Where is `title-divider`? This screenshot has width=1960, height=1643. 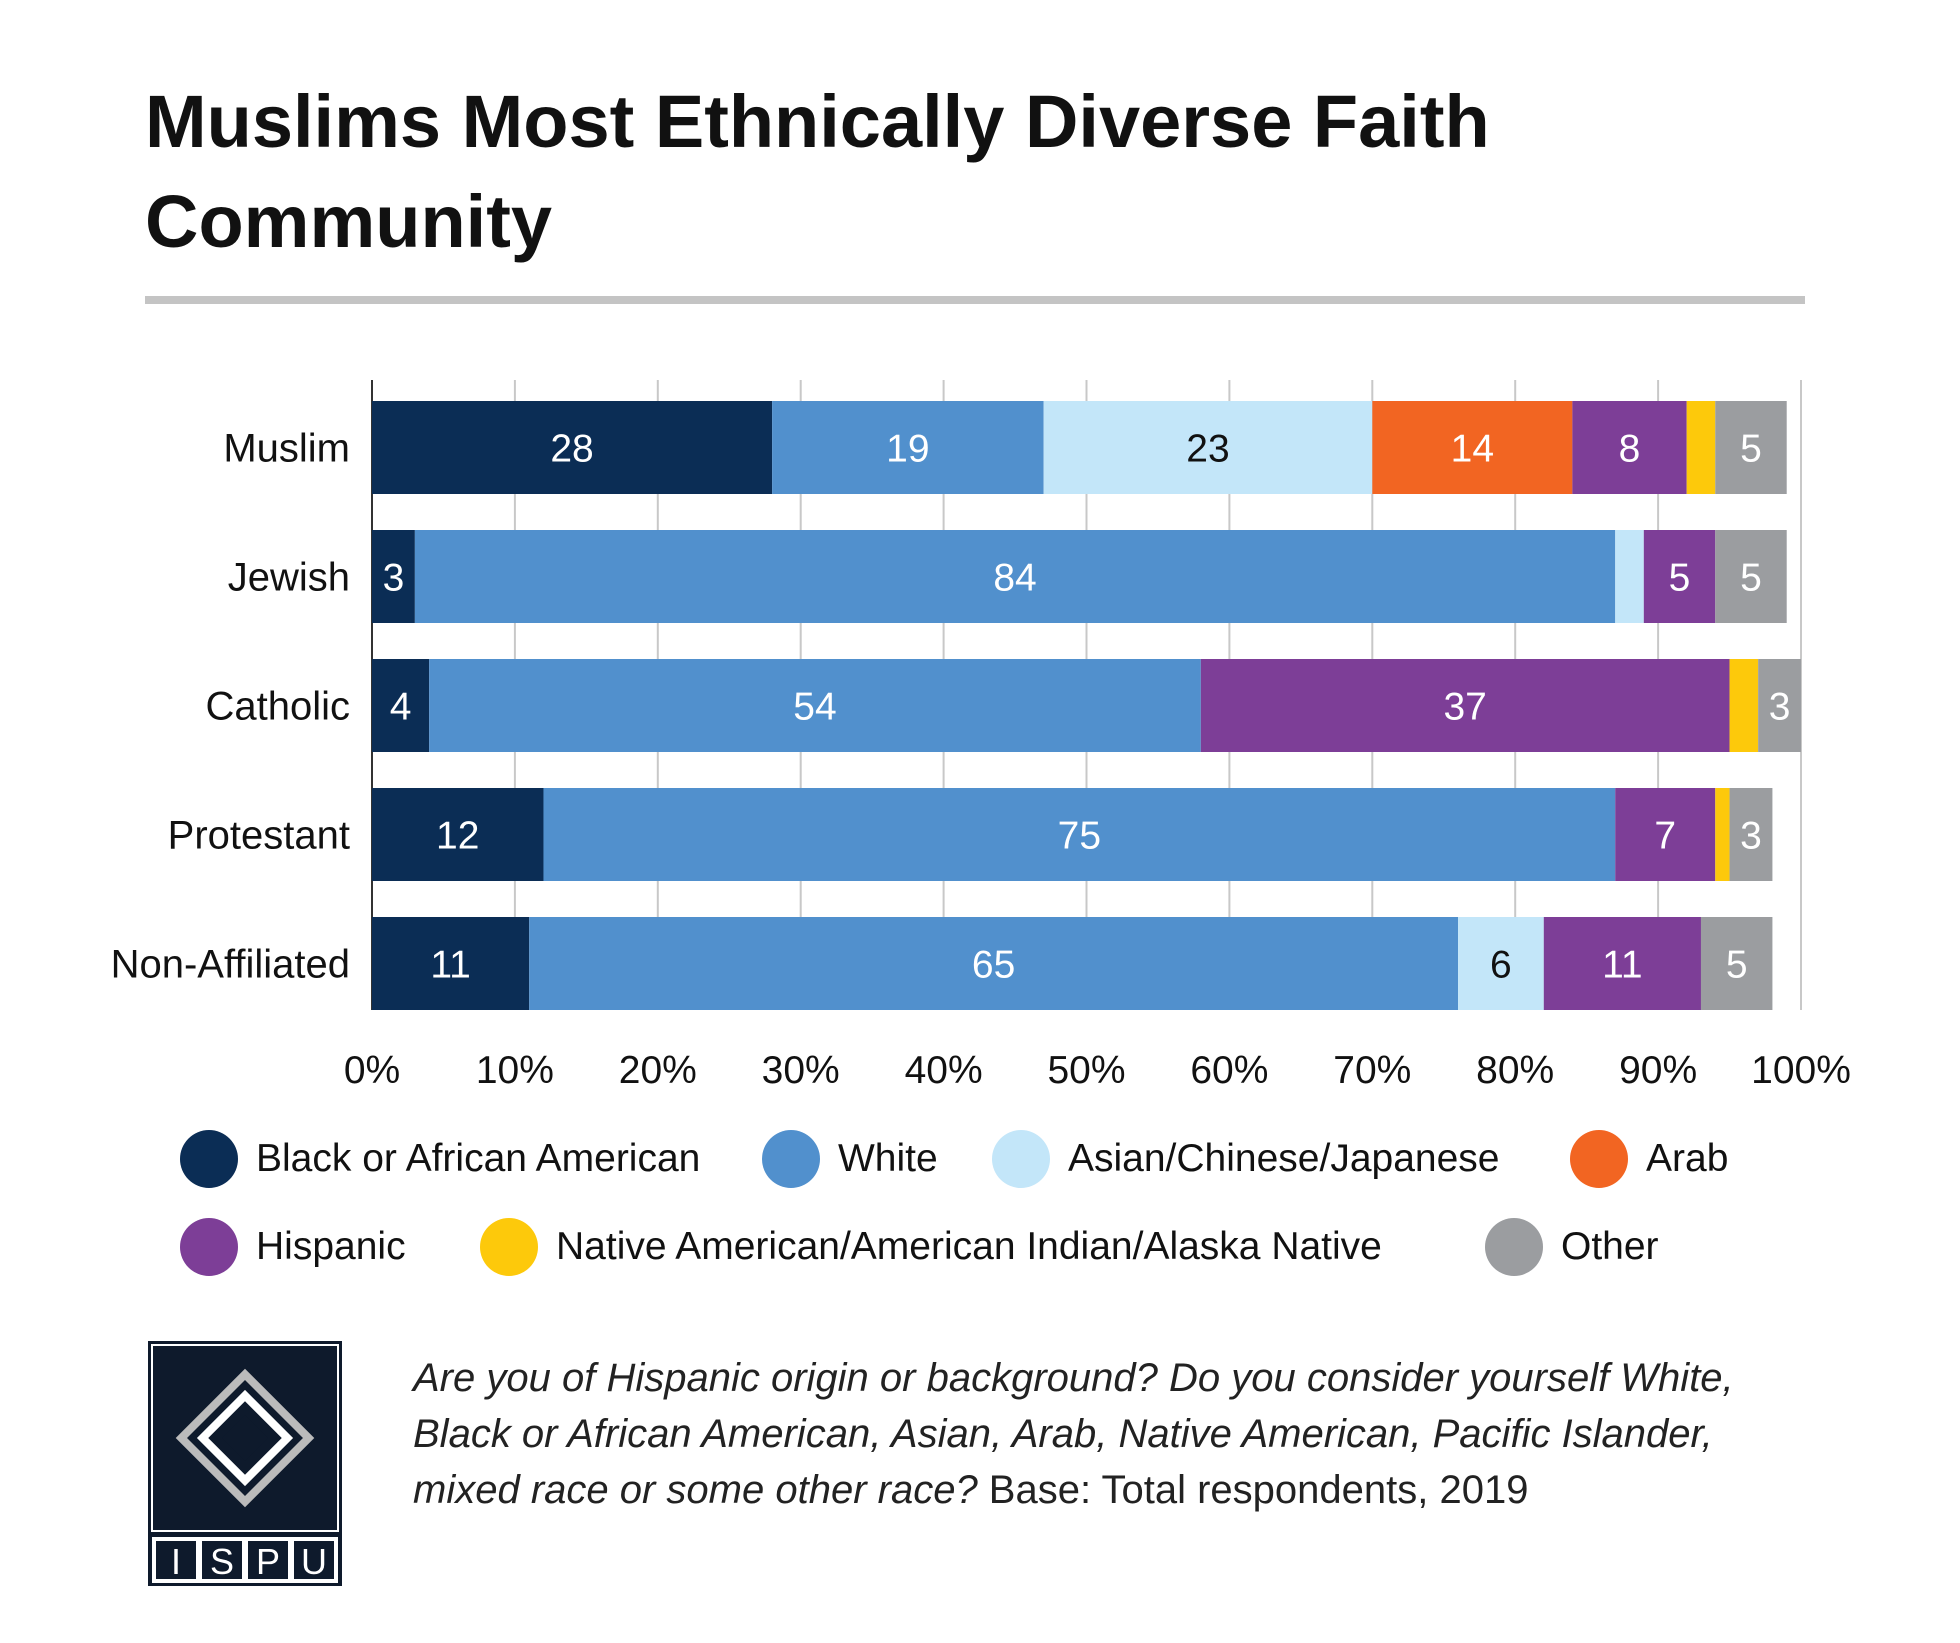
title-divider is located at coordinates (975, 300).